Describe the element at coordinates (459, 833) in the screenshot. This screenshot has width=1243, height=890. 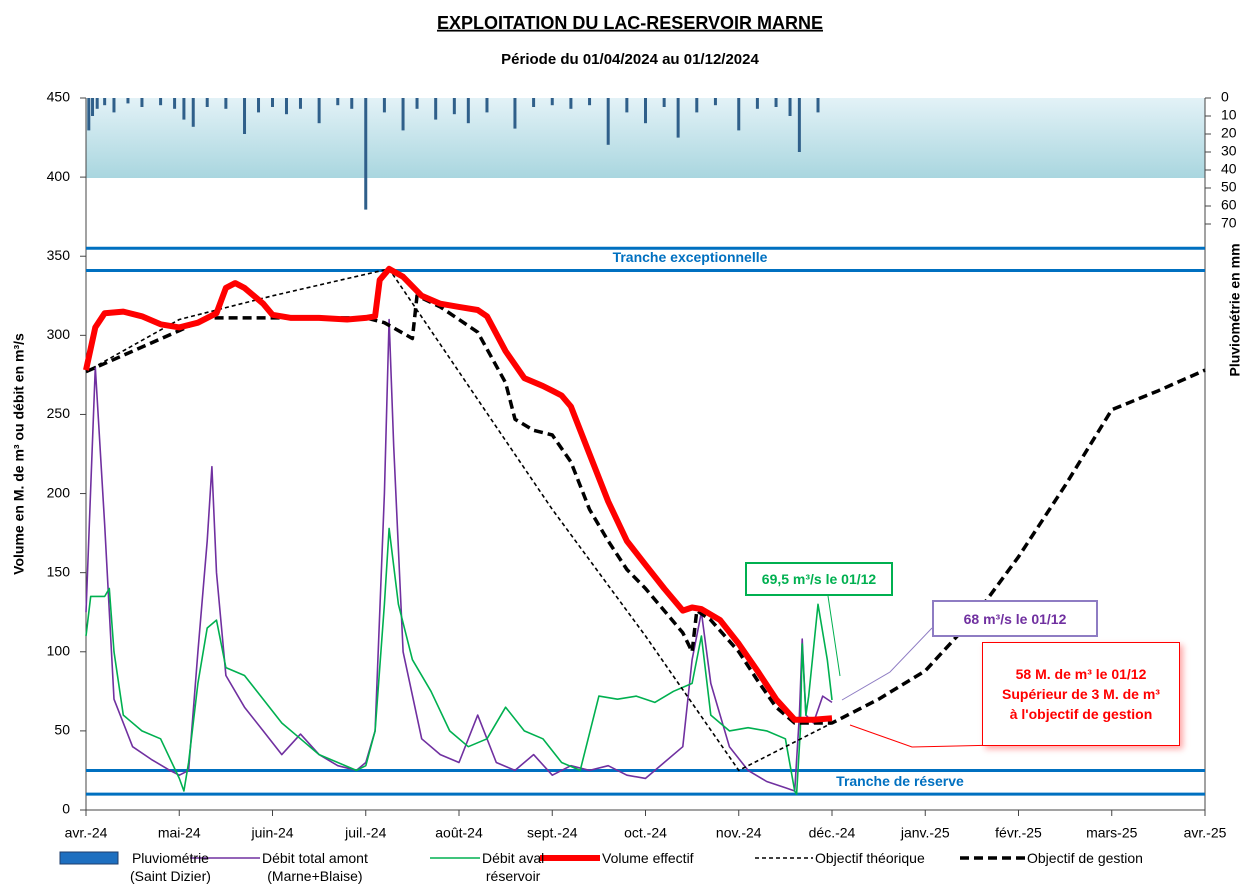
I see `x-tick-label: août-24` at that location.